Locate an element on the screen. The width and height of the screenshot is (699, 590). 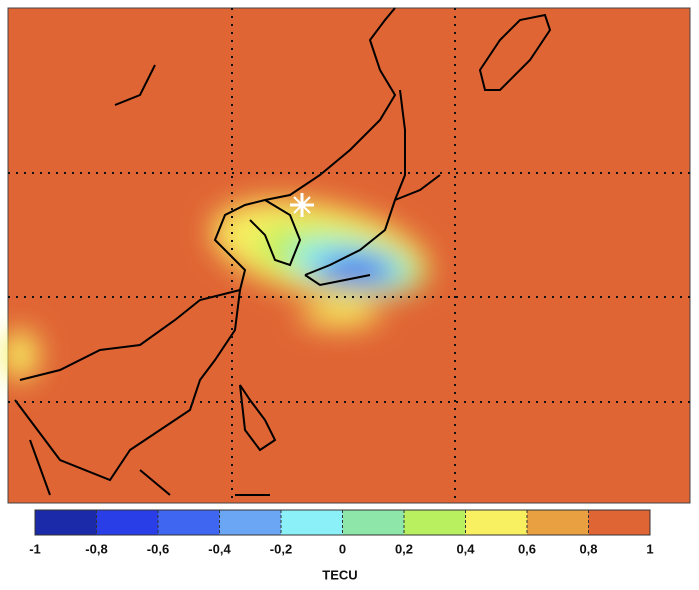
colorbar-tick-label: -0,2 is located at coordinates (281, 548).